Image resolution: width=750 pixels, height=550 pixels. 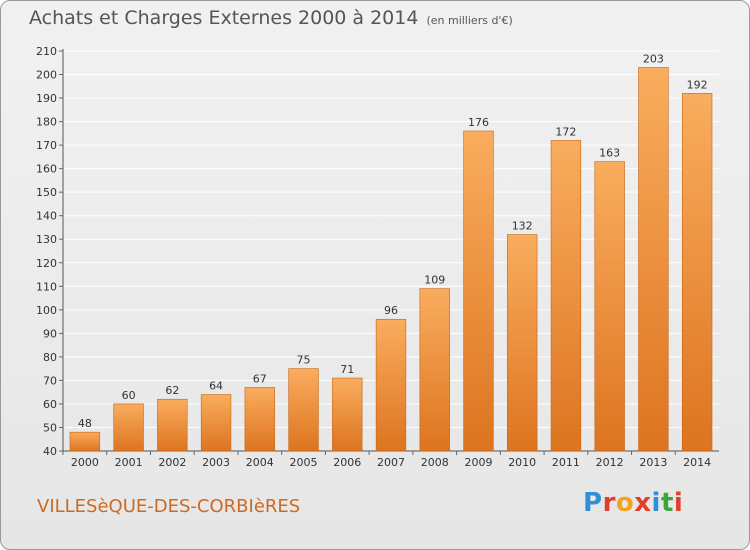 What do you see at coordinates (50, 380) in the screenshot?
I see `y-tick-label: 70` at bounding box center [50, 380].